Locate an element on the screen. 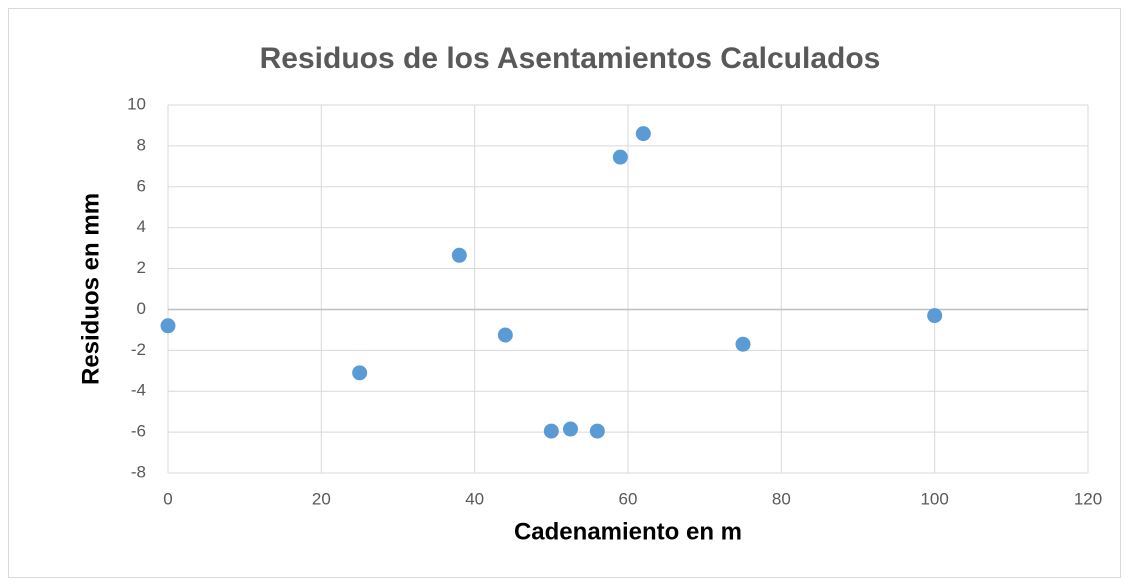  y-tick-label: 6 is located at coordinates (141, 185).